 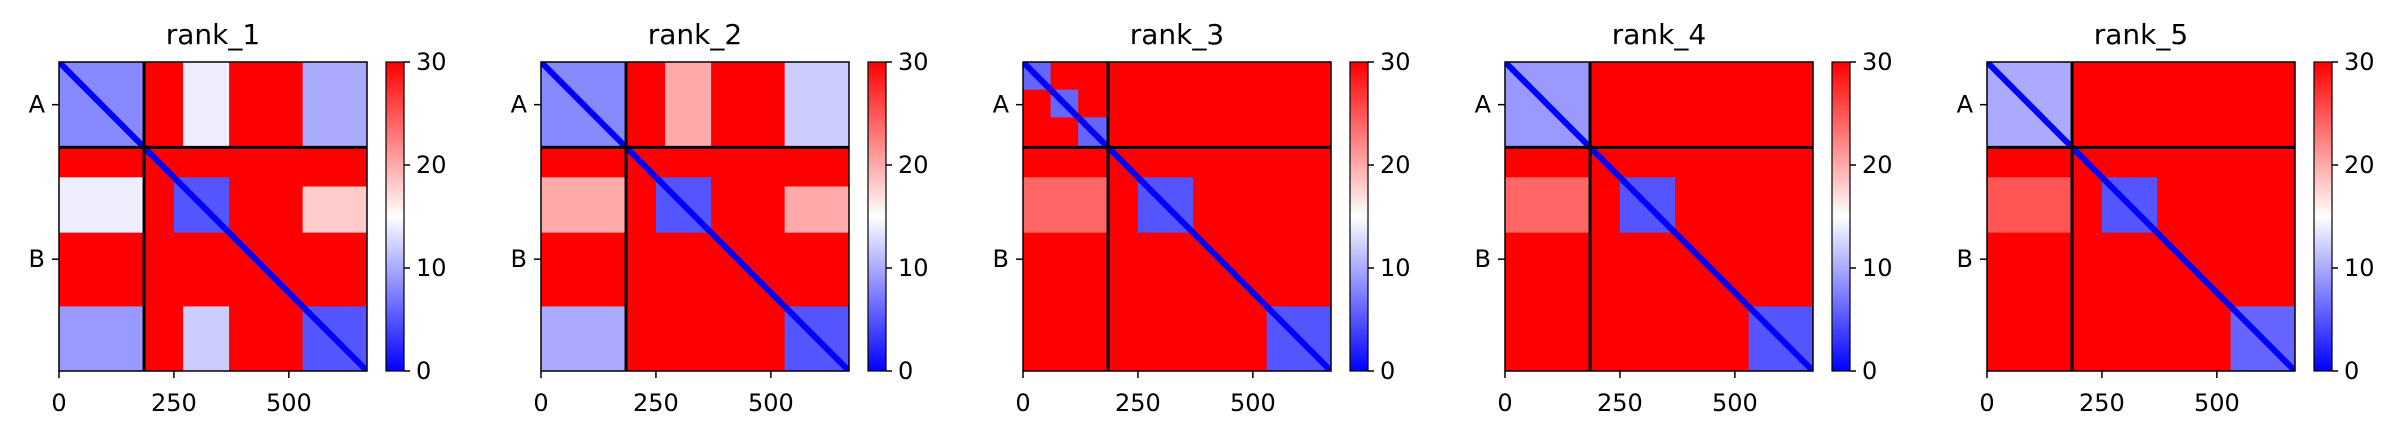 I want to click on chart-title: rank_5, so click(x=2141, y=34).